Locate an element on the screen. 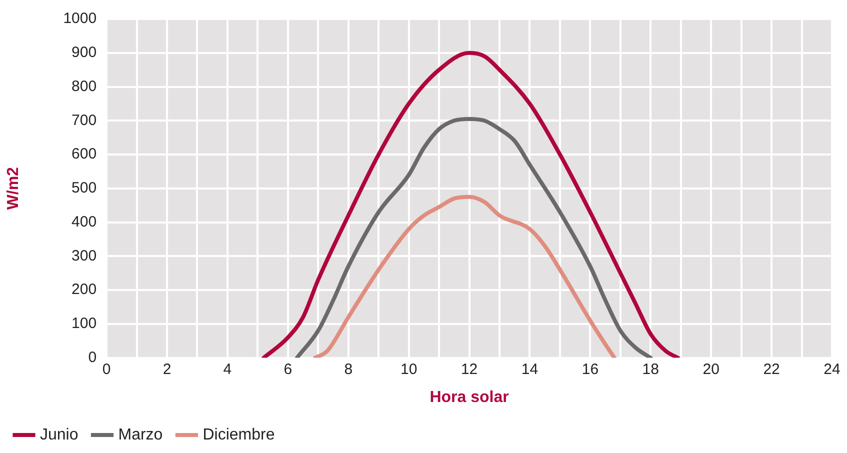 Image resolution: width=847 pixels, height=453 pixels. y-axis-title: W/m2 is located at coordinates (13, 188).